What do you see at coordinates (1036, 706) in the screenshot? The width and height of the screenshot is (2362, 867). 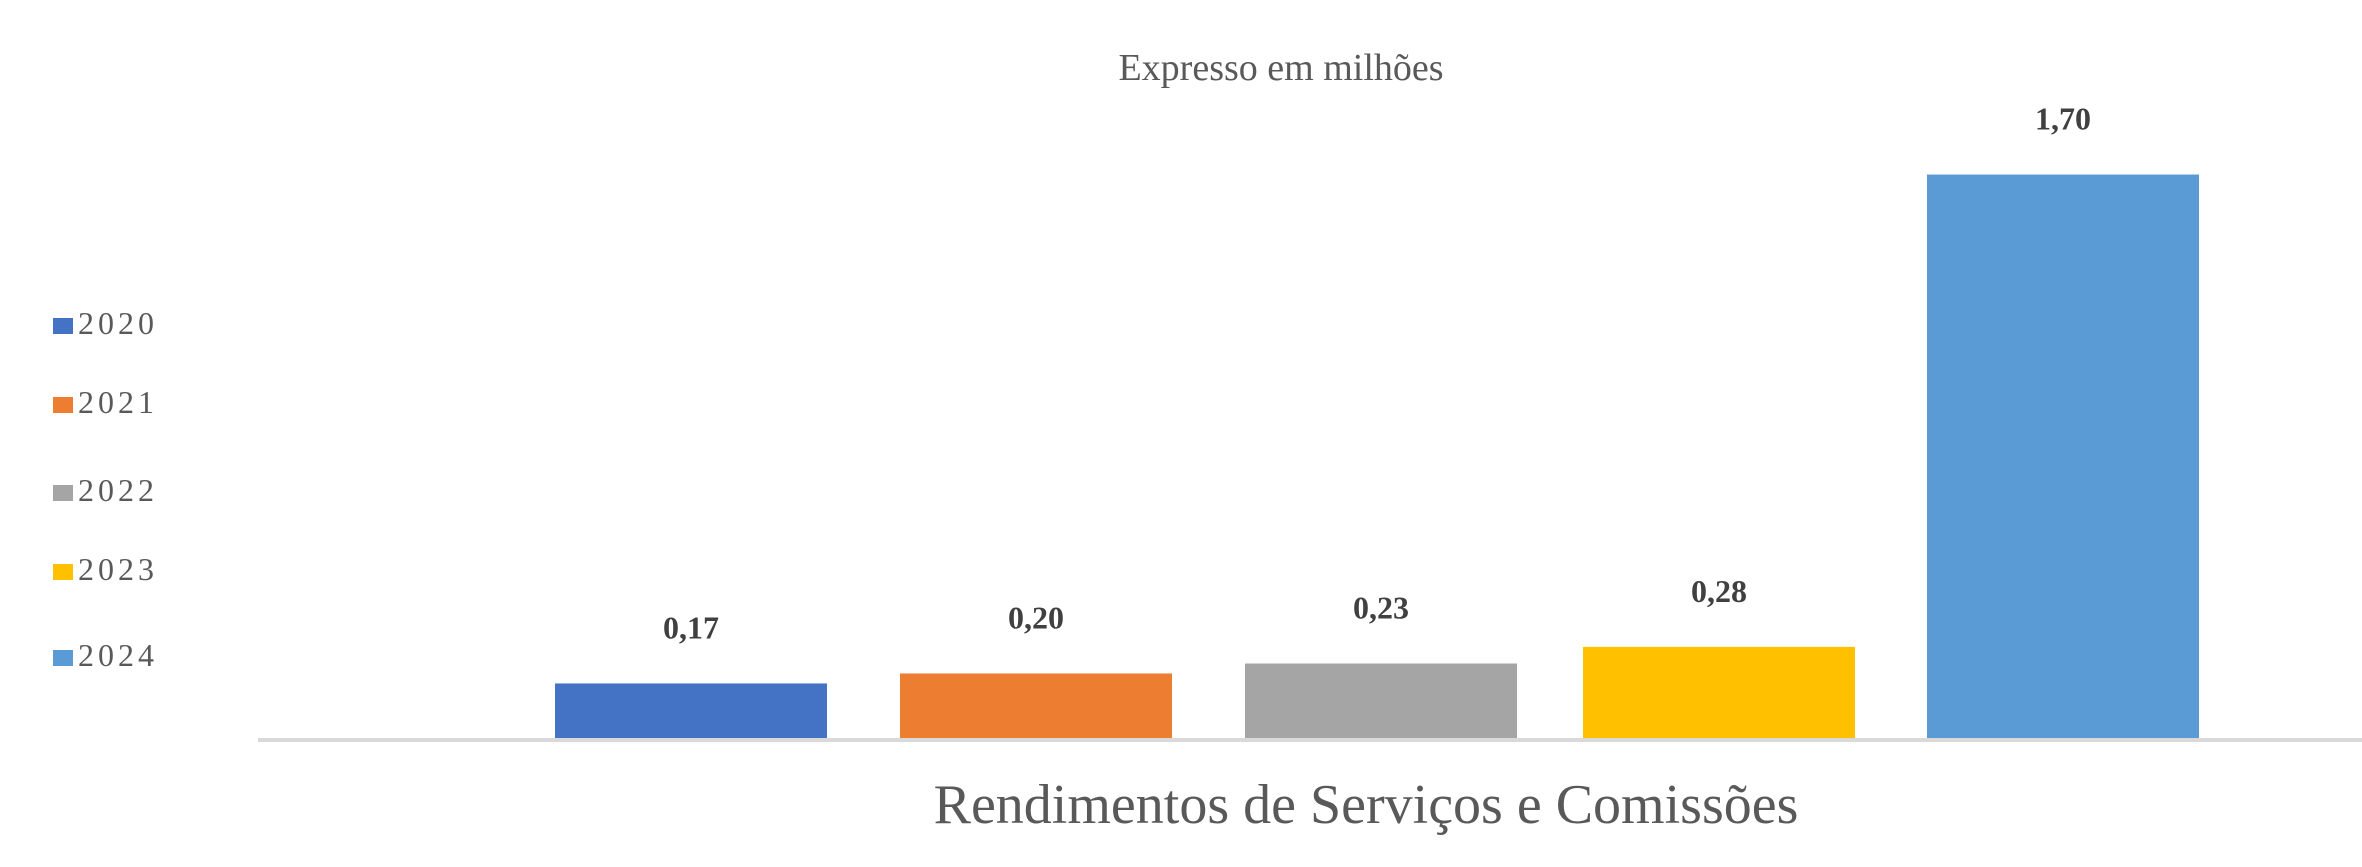 I see `bar-2021` at bounding box center [1036, 706].